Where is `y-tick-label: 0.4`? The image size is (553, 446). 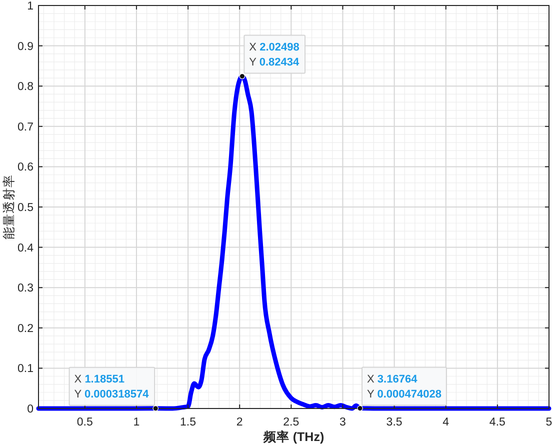 y-tick-label: 0.4 is located at coordinates (26, 248).